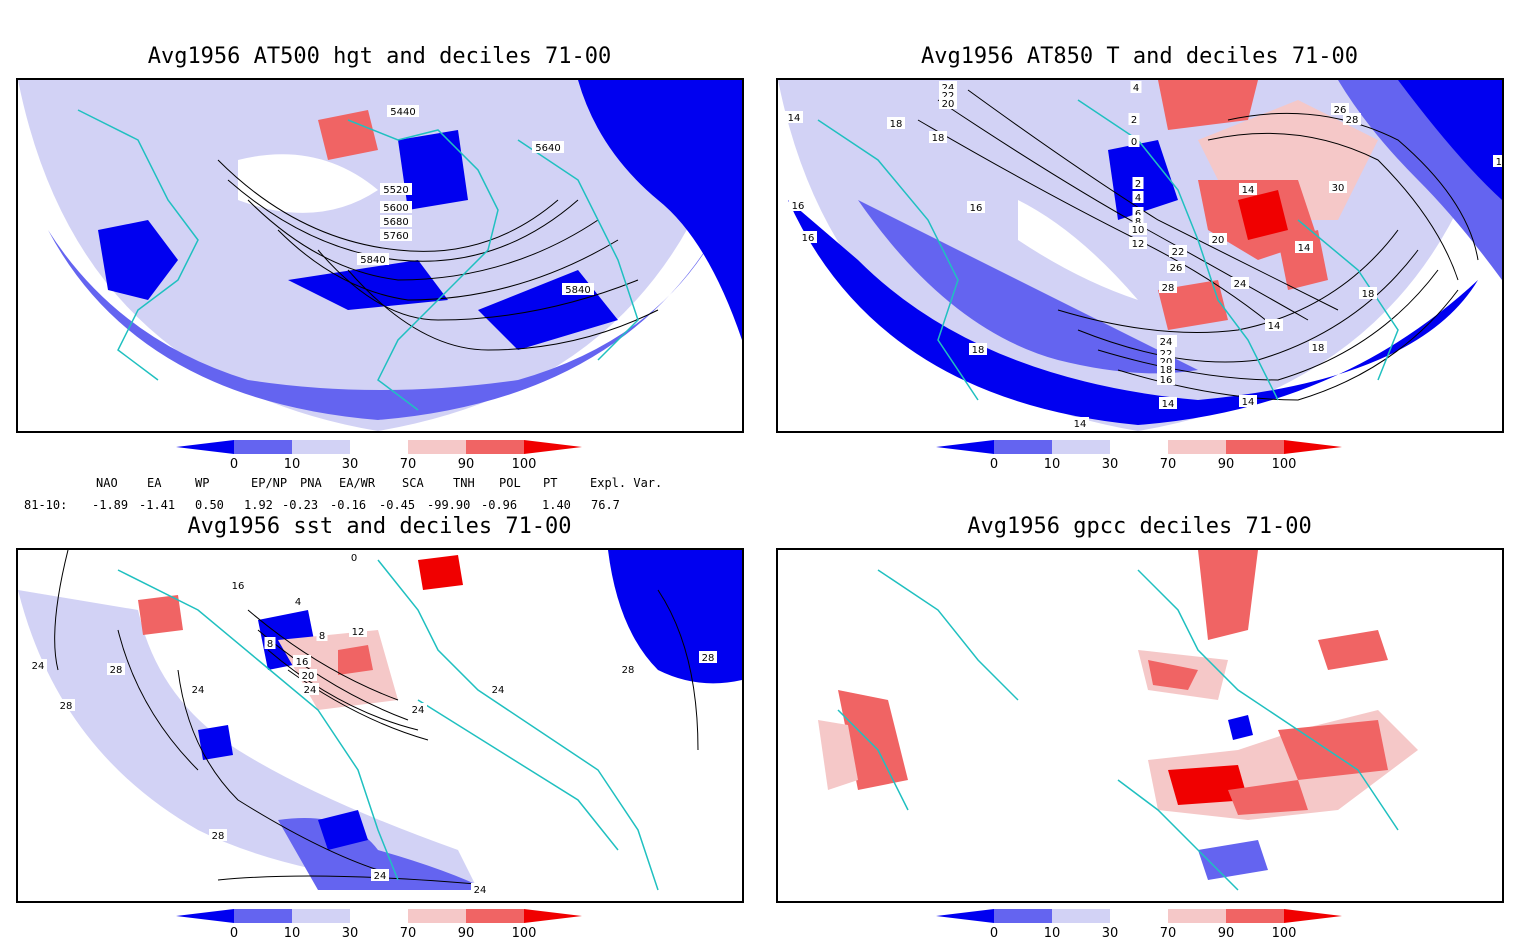 Image resolution: width=1520 pixels, height=941 pixels. What do you see at coordinates (449, 505) in the screenshot?
I see `index-value: -99.90` at bounding box center [449, 505].